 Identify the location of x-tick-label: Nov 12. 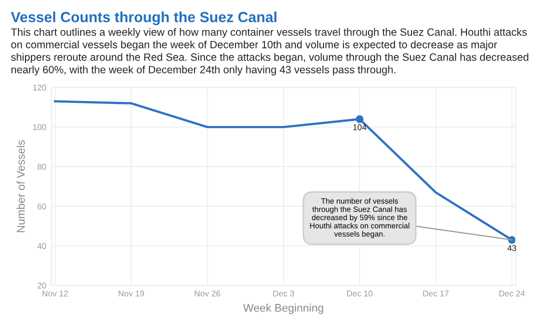
(55, 293).